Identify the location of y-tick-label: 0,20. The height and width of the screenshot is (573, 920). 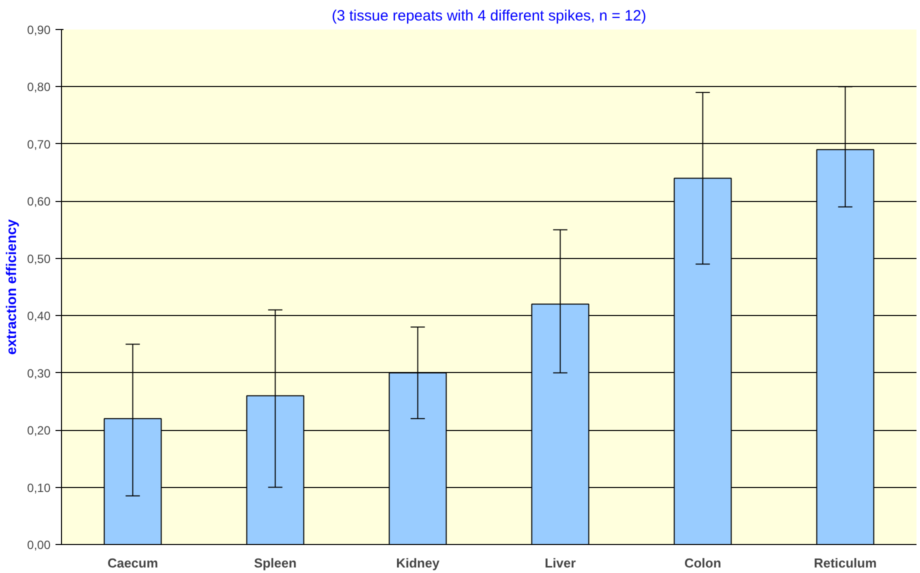
(39, 431).